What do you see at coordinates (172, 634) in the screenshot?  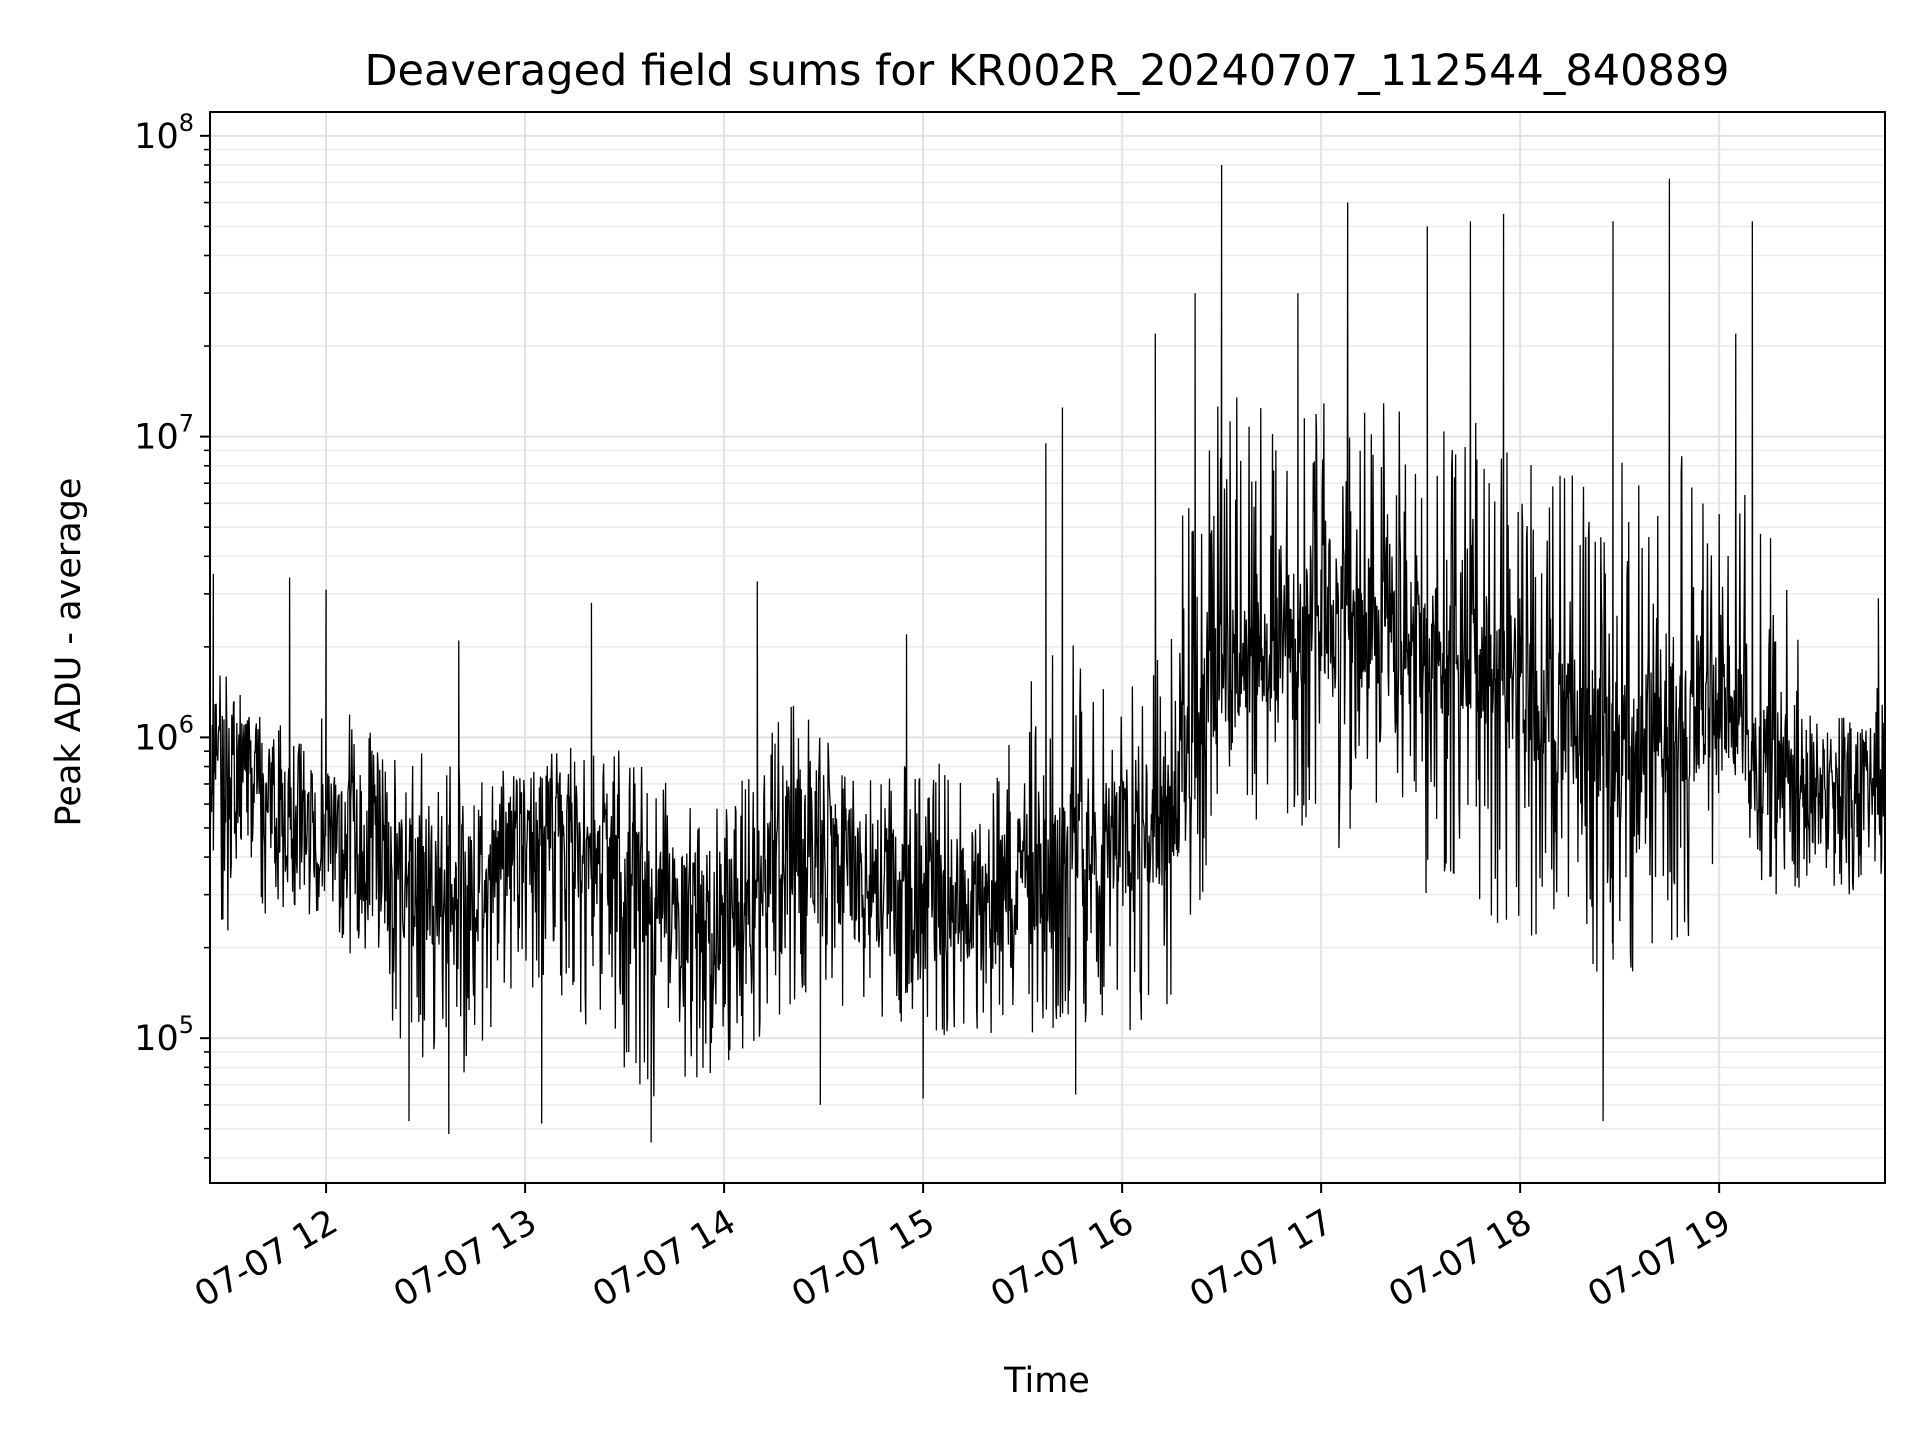 I see `y-axis-ticks: 10⁵ 10⁶ 10⁷ 10⁸` at bounding box center [172, 634].